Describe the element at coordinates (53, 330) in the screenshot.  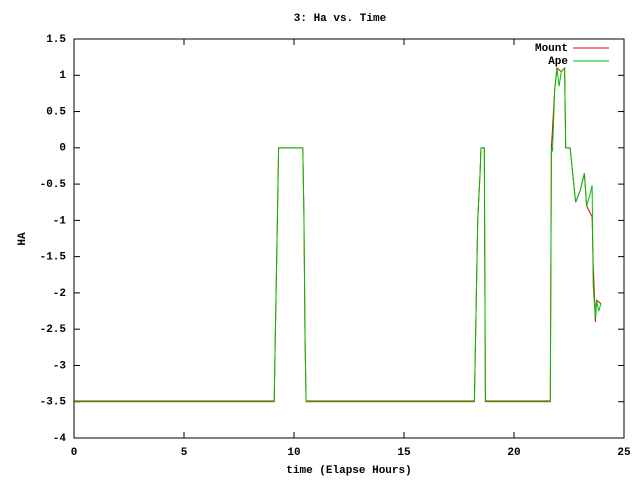
I see `y-tick-label: -2.5` at that location.